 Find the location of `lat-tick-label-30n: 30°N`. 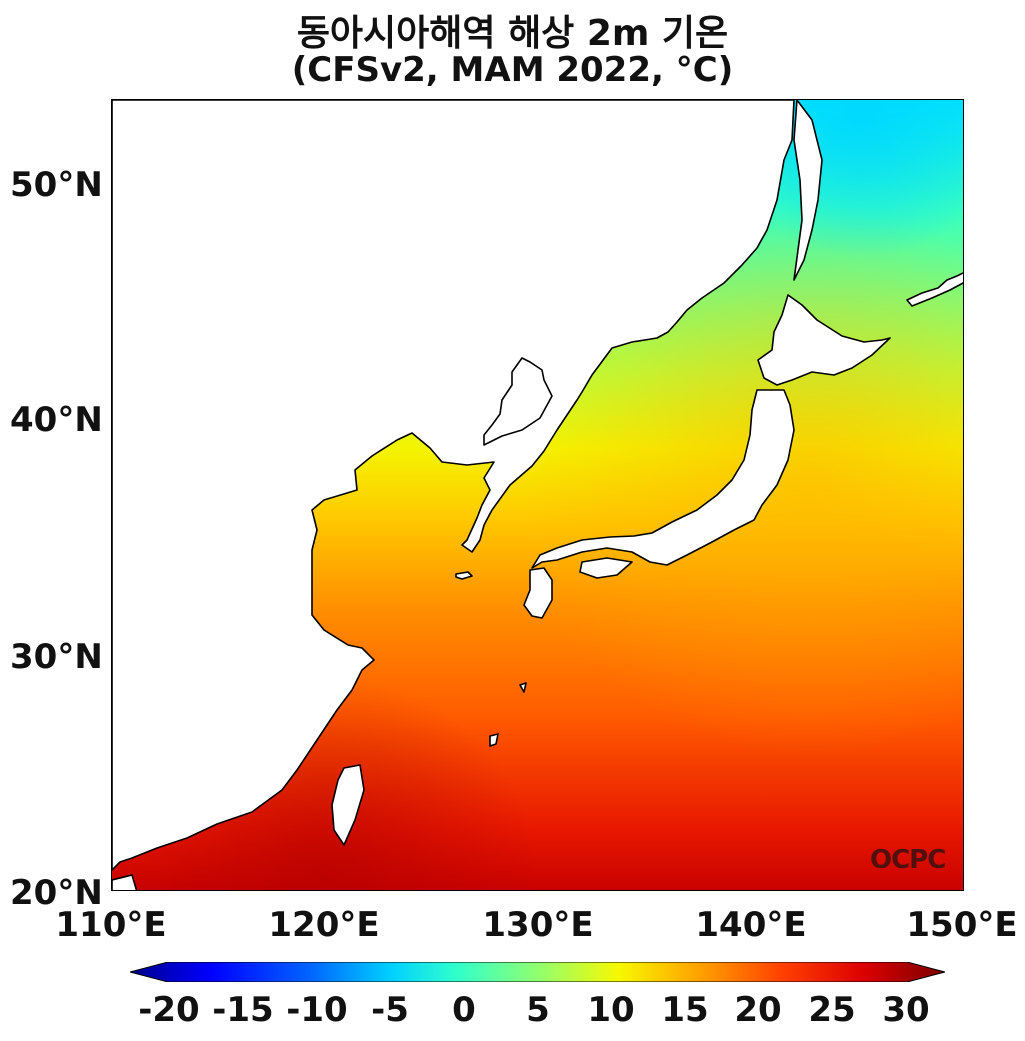

lat-tick-label-30n: 30°N is located at coordinates (56, 657).